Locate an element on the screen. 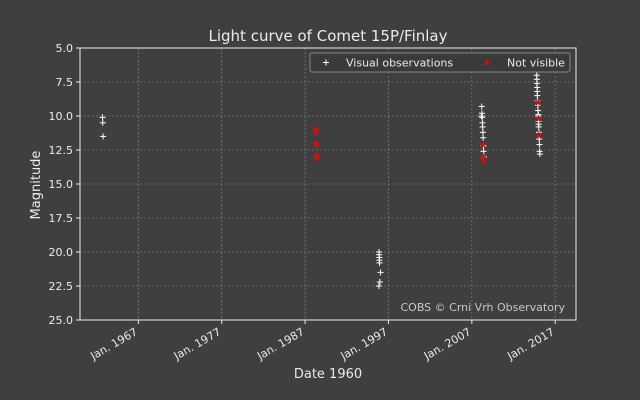 The height and width of the screenshot is (400, 640). legend-marker-visual is located at coordinates (326, 62).